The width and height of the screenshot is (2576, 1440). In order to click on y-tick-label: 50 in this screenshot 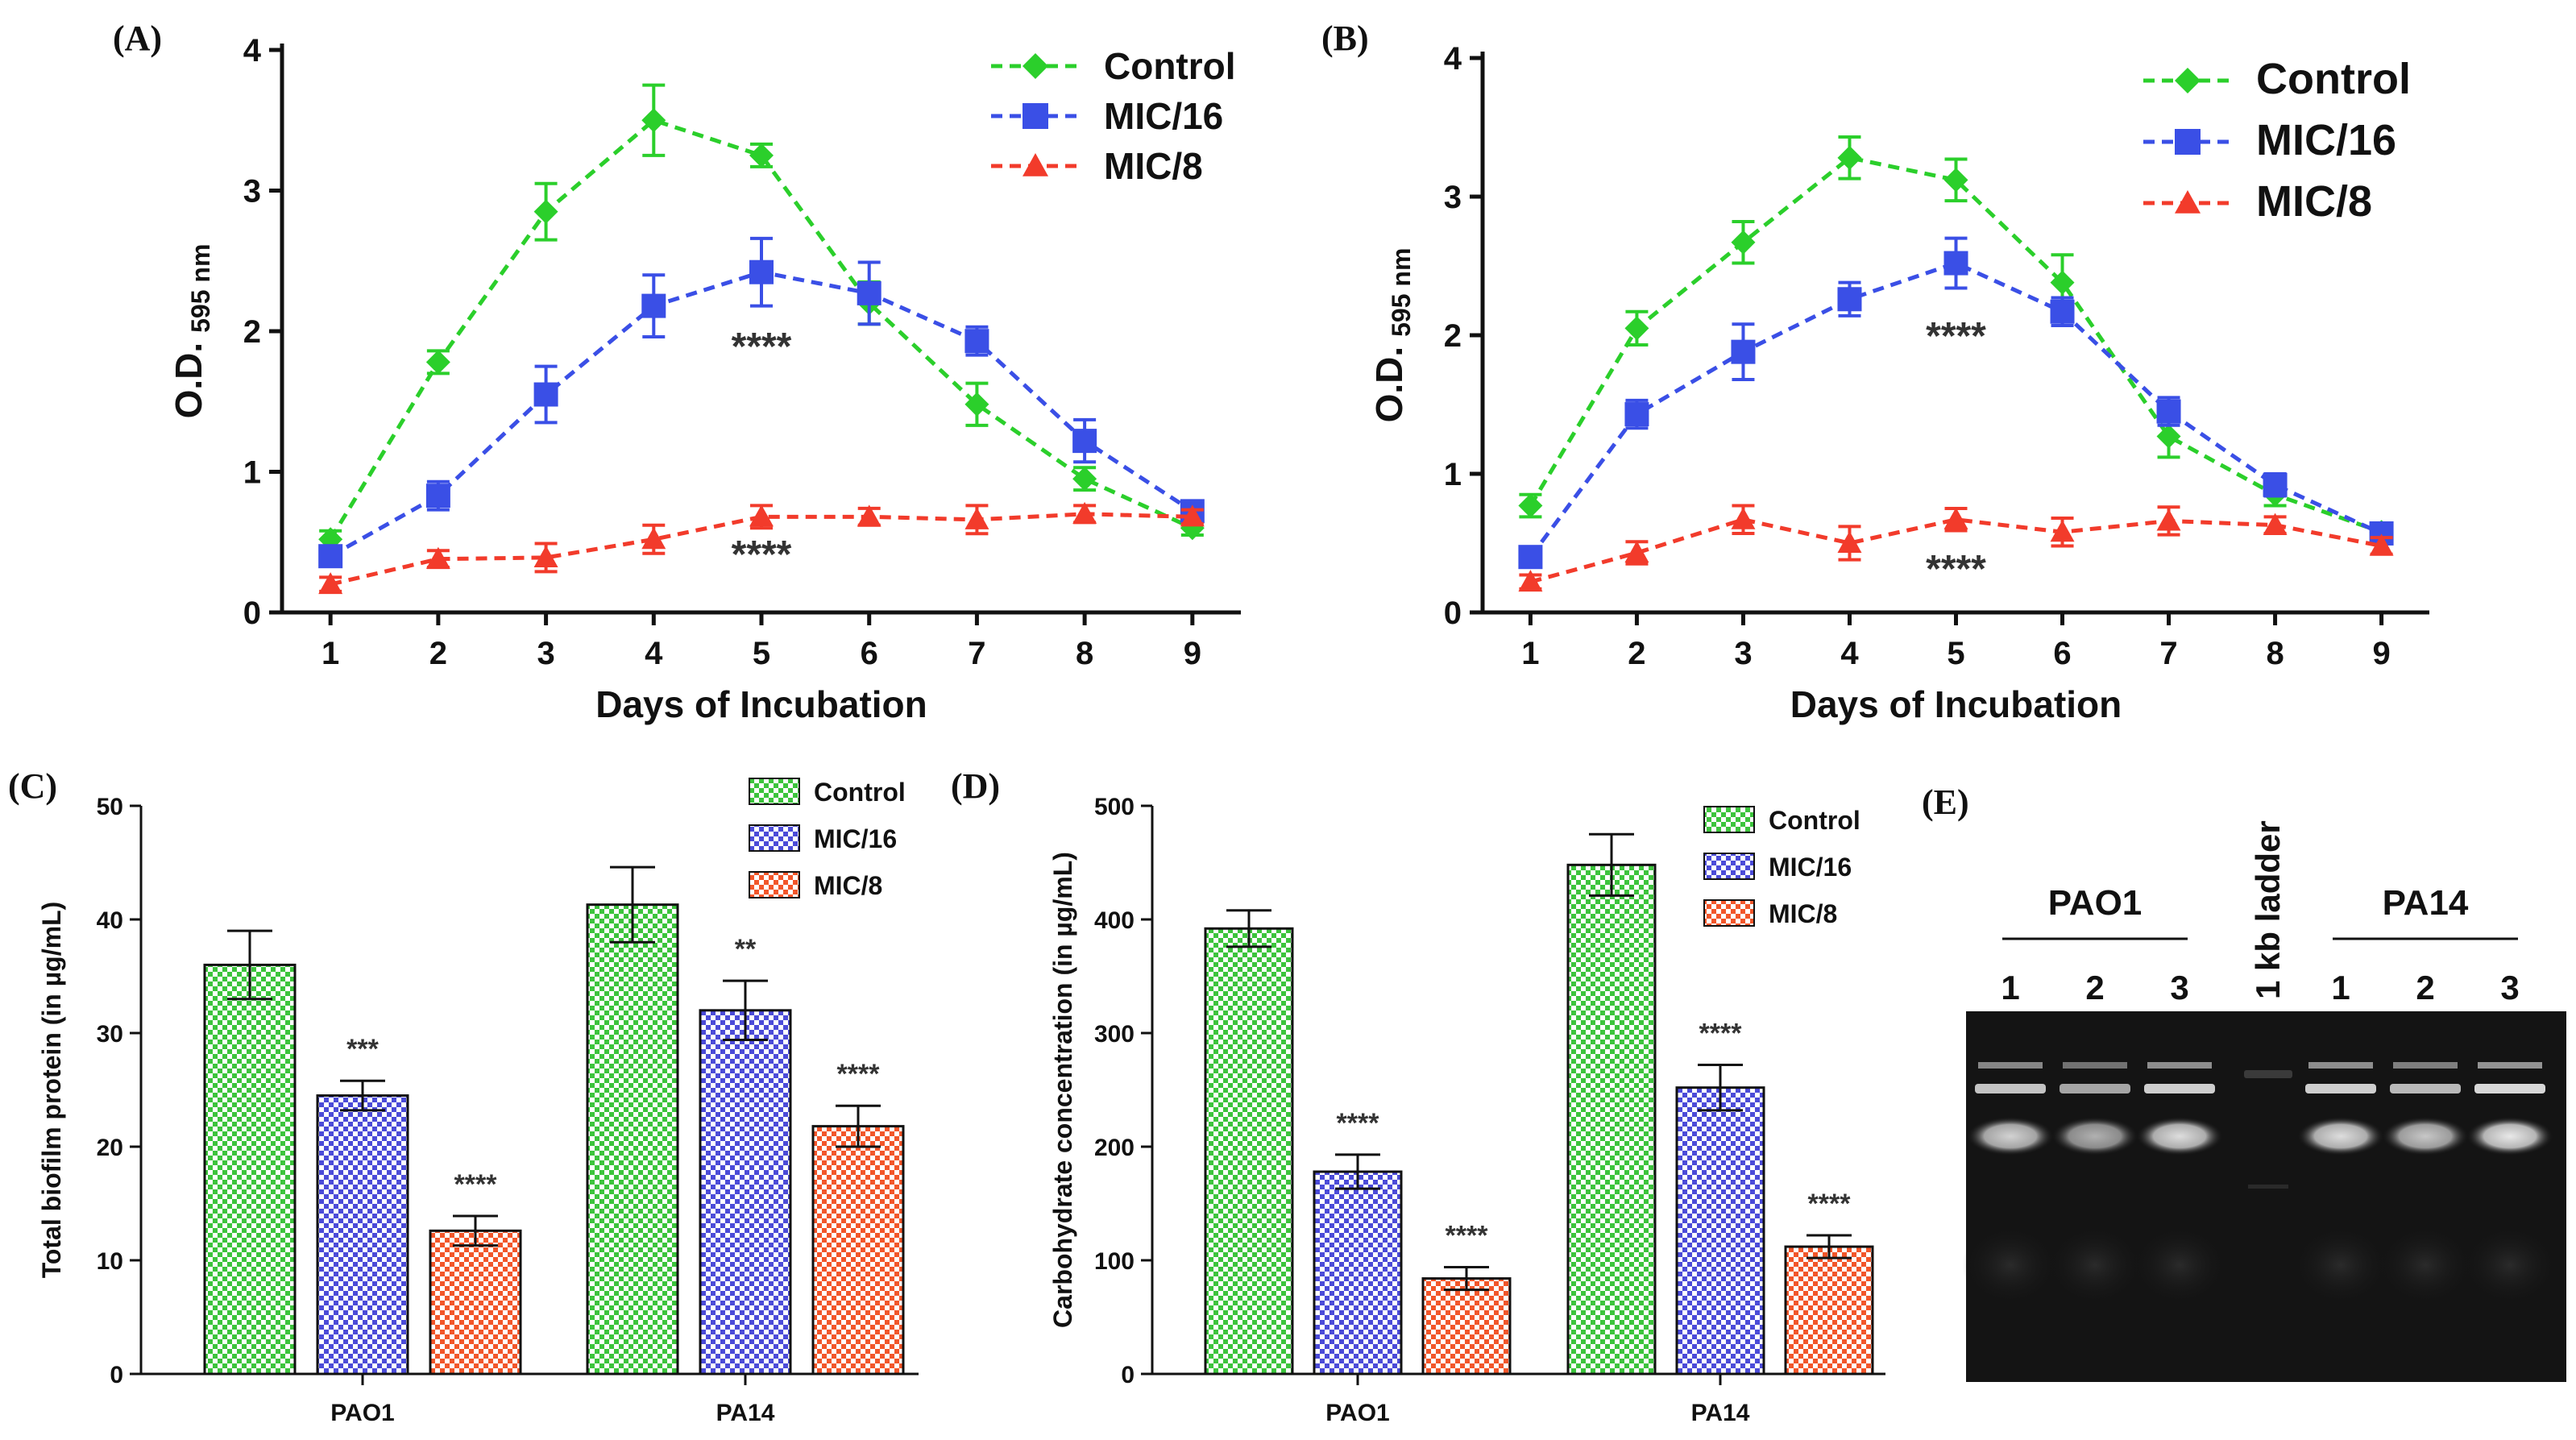, I will do `click(110, 807)`.